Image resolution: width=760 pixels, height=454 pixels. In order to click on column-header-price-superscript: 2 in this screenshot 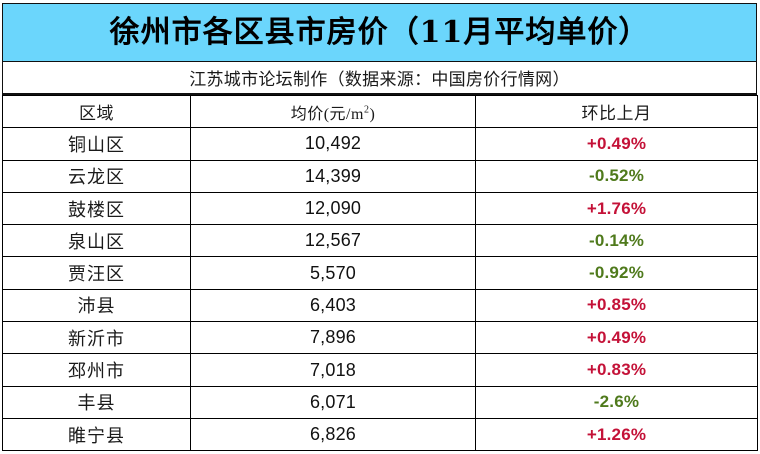, I will do `click(366, 110)`.